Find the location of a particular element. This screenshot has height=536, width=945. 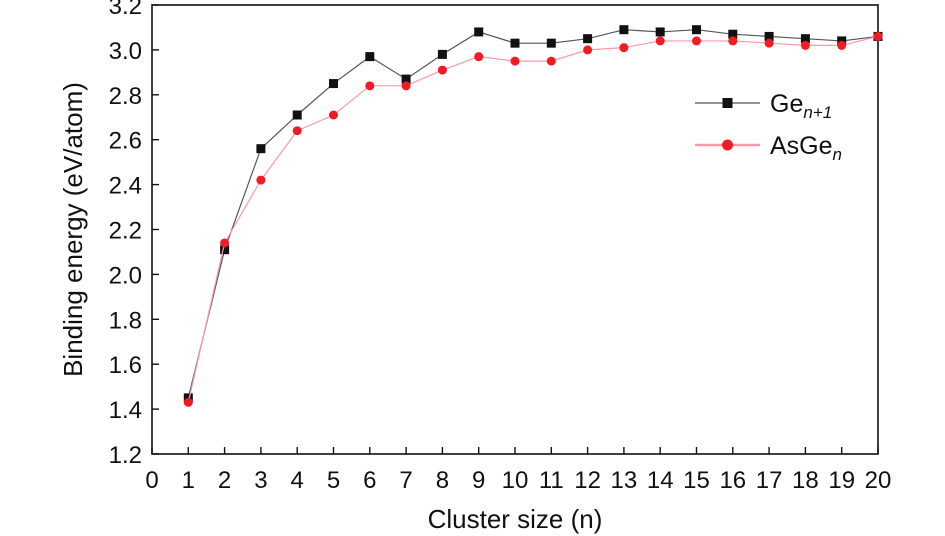

legend-gen1-label: Gen+1 is located at coordinates (801, 106).